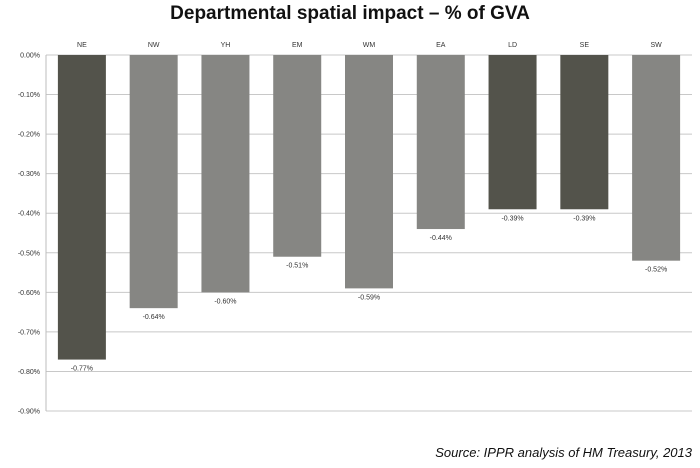 This screenshot has width=700, height=468. What do you see at coordinates (153, 182) in the screenshot?
I see `bar-nw` at bounding box center [153, 182].